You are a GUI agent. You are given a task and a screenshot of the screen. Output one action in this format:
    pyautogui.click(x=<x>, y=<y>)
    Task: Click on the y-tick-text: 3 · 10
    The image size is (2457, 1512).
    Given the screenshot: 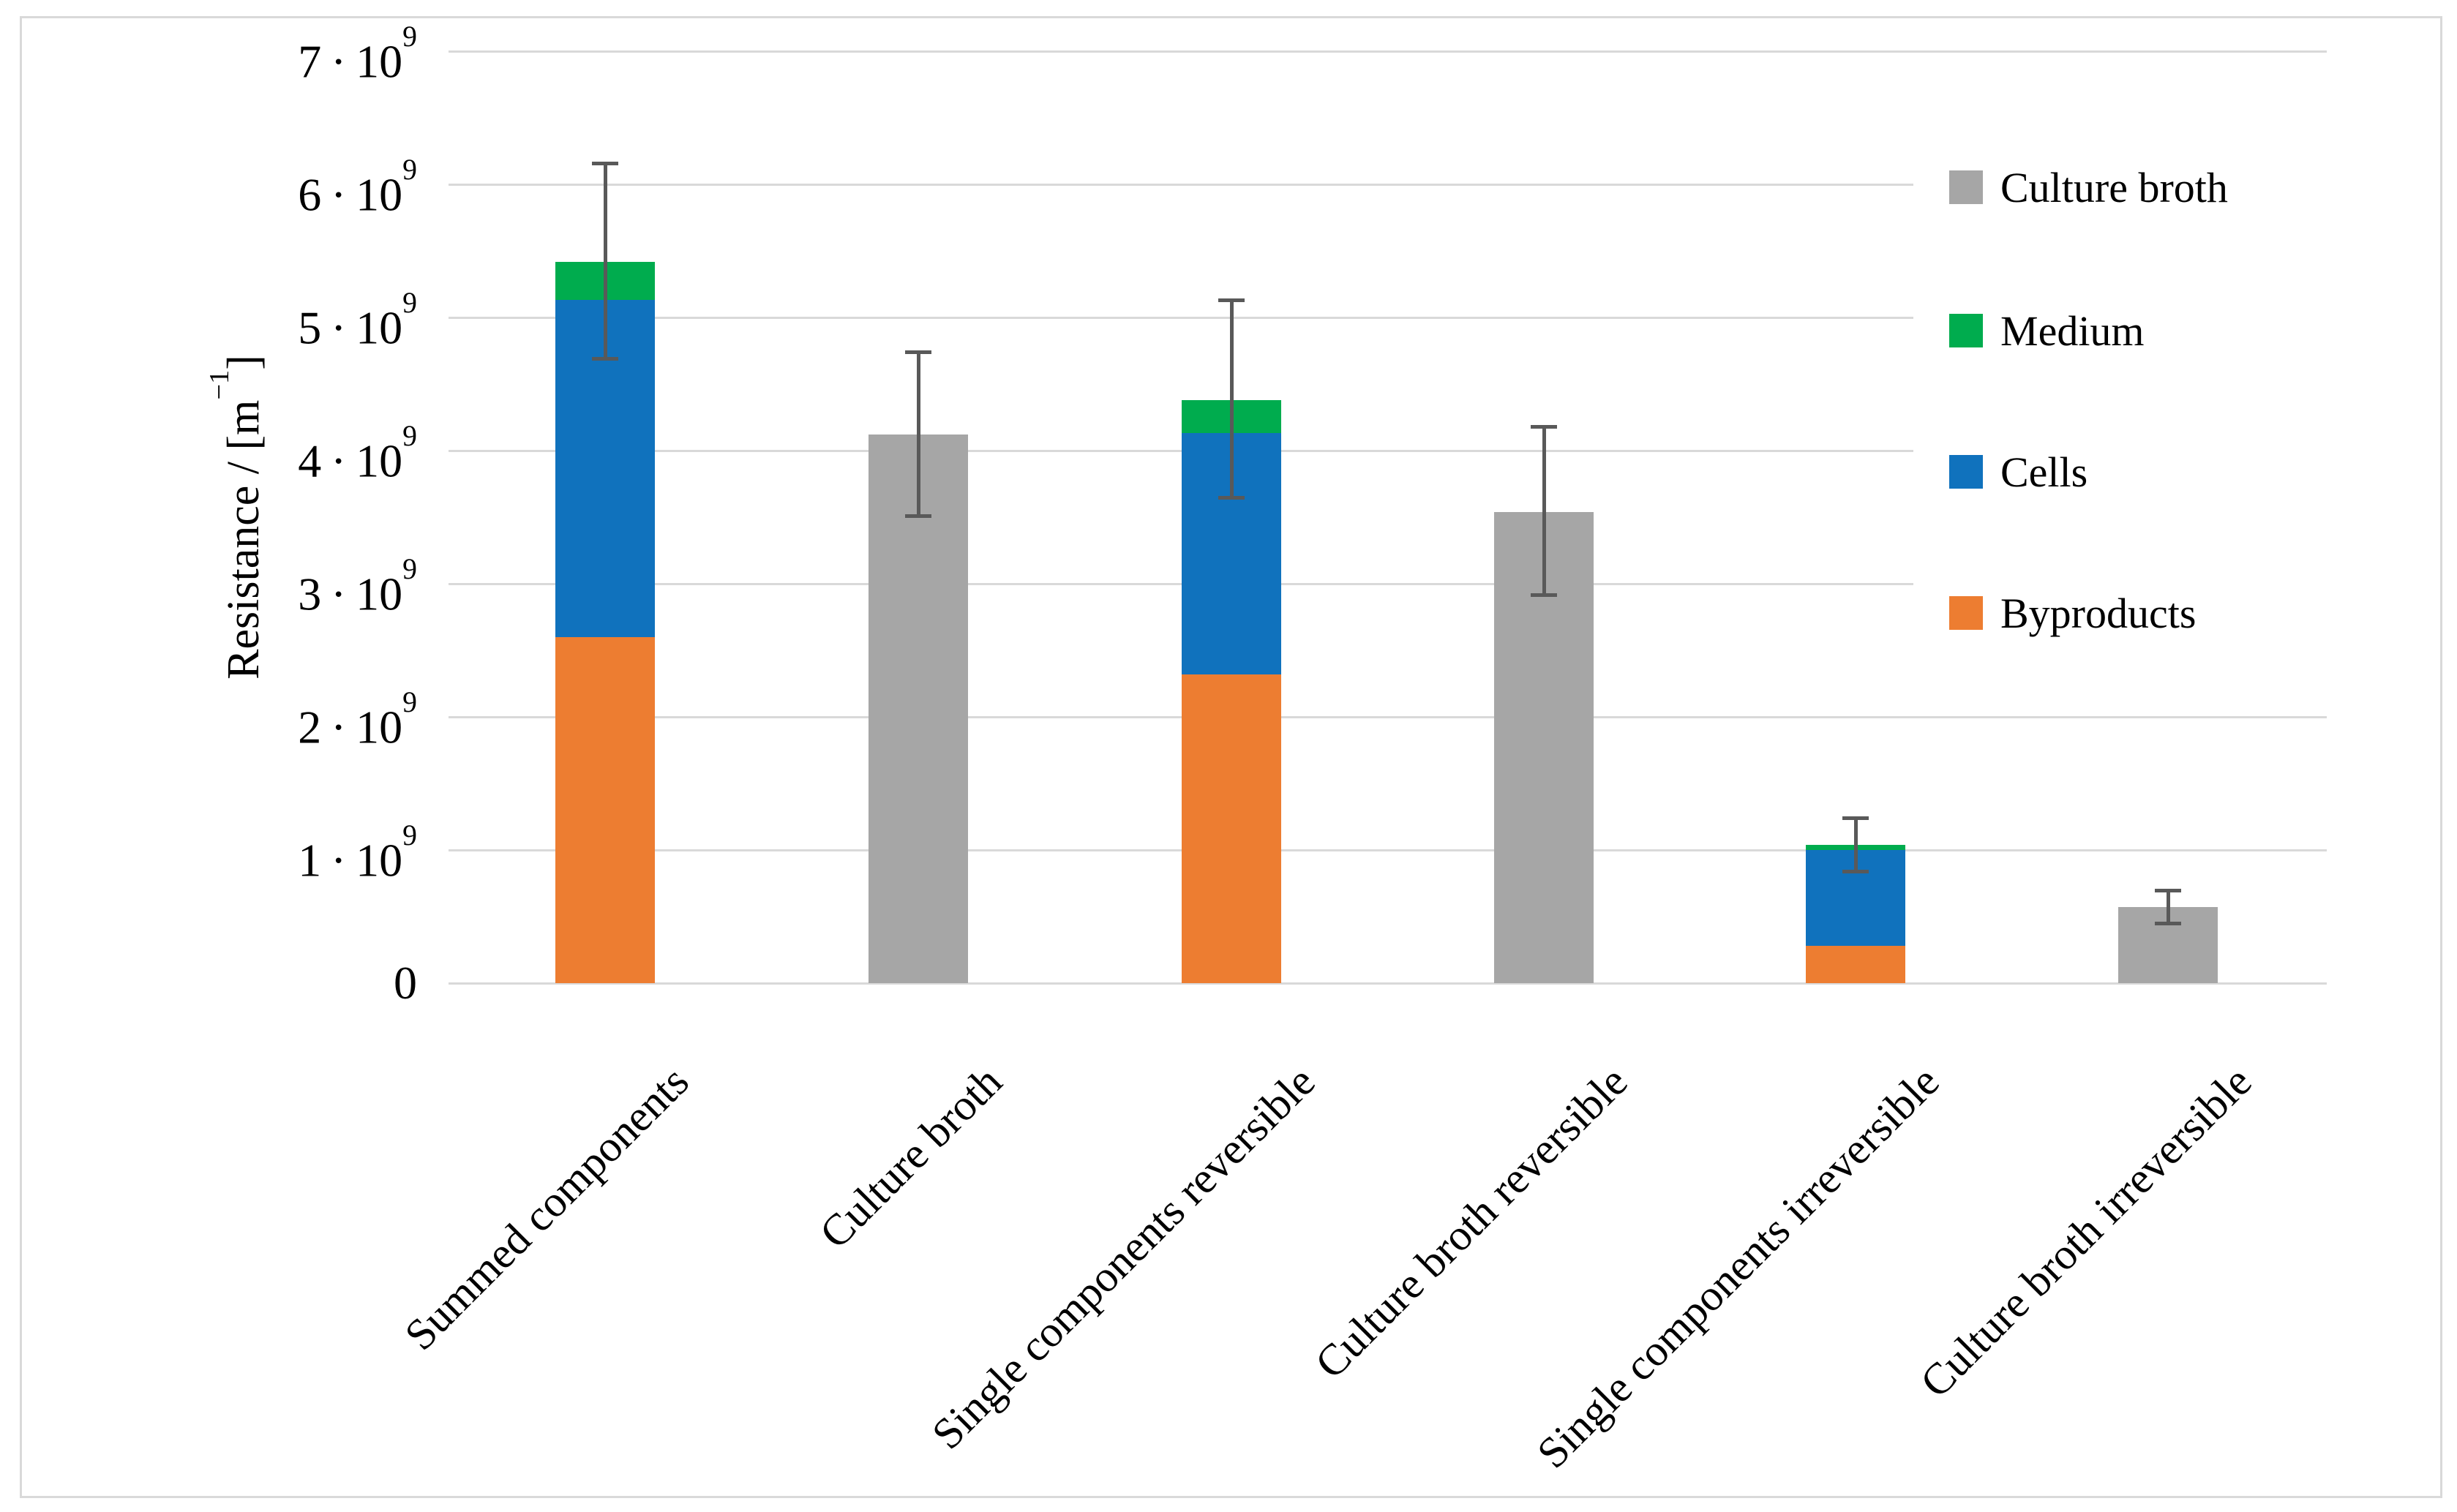 What is the action you would take?
    pyautogui.click(x=351, y=594)
    